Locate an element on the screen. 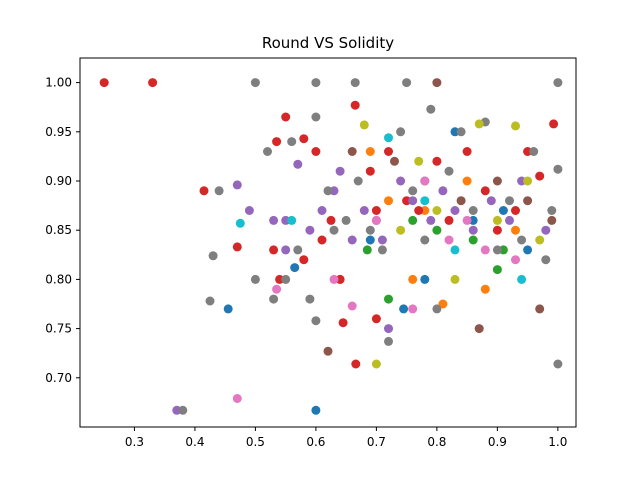 This screenshot has width=640, height=480. y-tick-label: 0.95 is located at coordinates (58, 132).